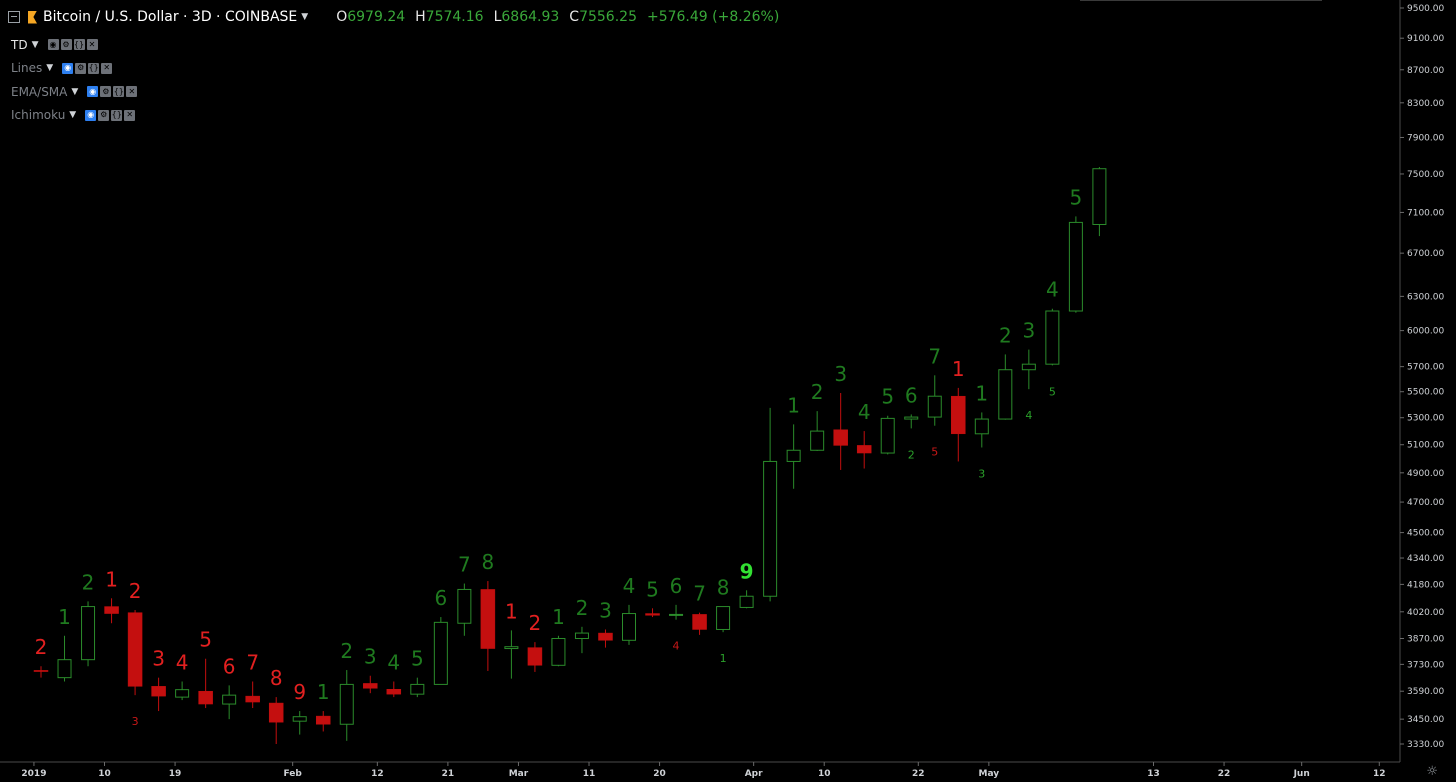  I want to click on study-lines: Lines ▼ ◉ ⚙ {} ✕, so click(74, 69).